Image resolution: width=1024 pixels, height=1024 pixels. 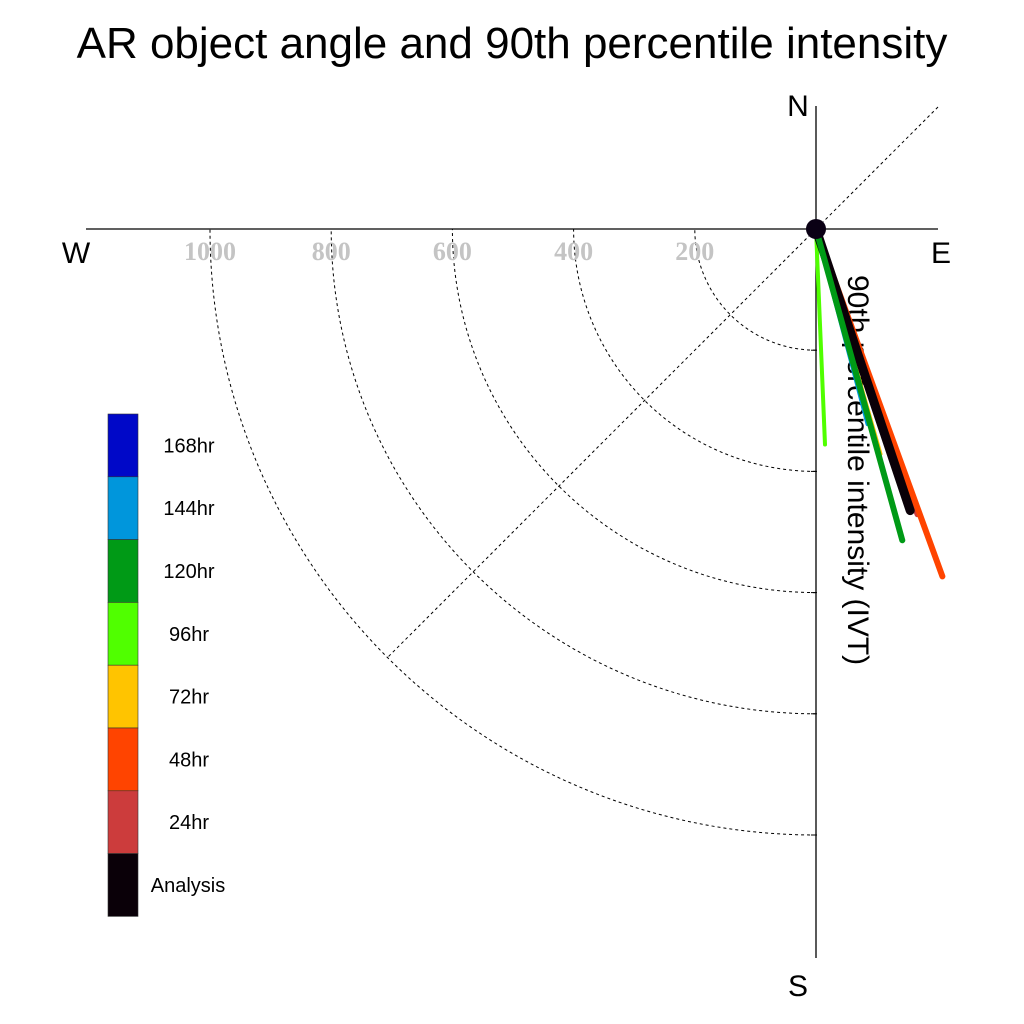 What do you see at coordinates (123, 445) in the screenshot?
I see `legend-swatch-168hr` at bounding box center [123, 445].